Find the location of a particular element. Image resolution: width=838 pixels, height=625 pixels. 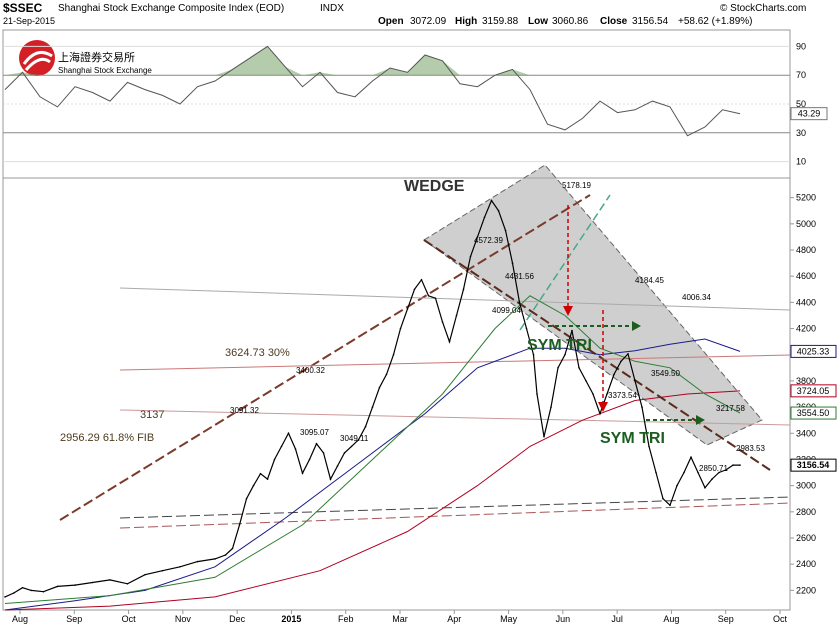

label-5178: 5178.19 is located at coordinates (576, 185).